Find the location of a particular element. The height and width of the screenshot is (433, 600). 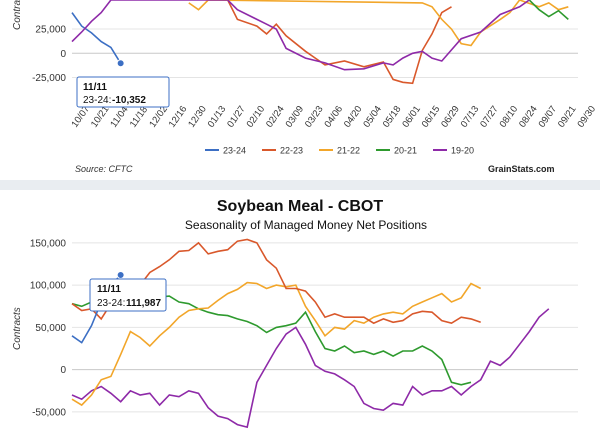

top-x-tick-12-16: 12/16 is located at coordinates (178, 117).